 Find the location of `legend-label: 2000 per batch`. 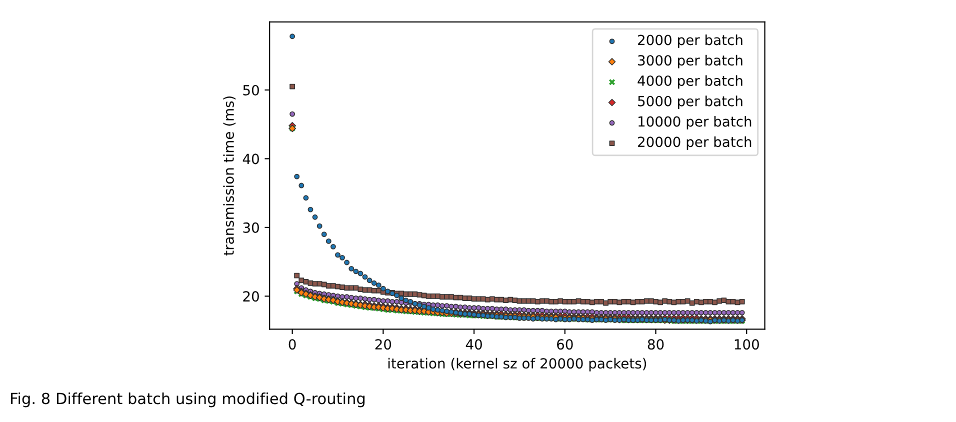

legend-label: 2000 per batch is located at coordinates (690, 41).